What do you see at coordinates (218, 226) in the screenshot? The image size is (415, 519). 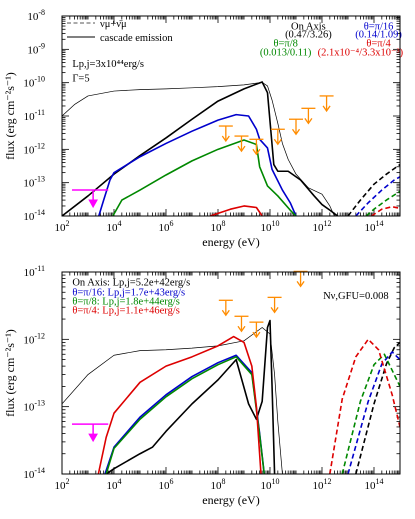 I see `x-tick-label: 10⁸` at bounding box center [218, 226].